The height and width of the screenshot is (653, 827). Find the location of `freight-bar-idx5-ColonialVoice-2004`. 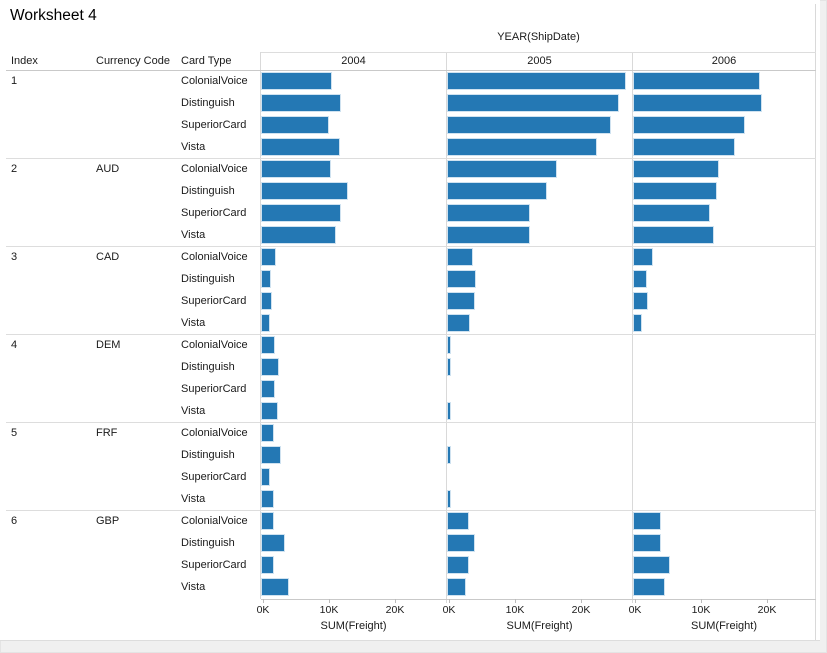

freight-bar-idx5-ColonialVoice-2004 is located at coordinates (267, 433).